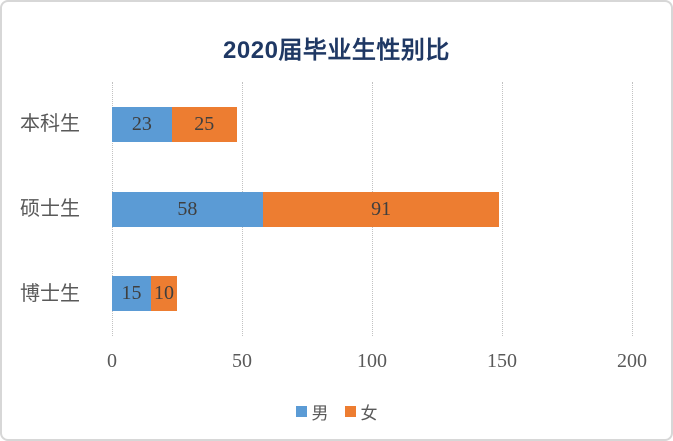 Image resolution: width=673 pixels, height=441 pixels. Describe the element at coordinates (336, 50) in the screenshot. I see `chart-title: 2020届毕业生性别比` at that location.